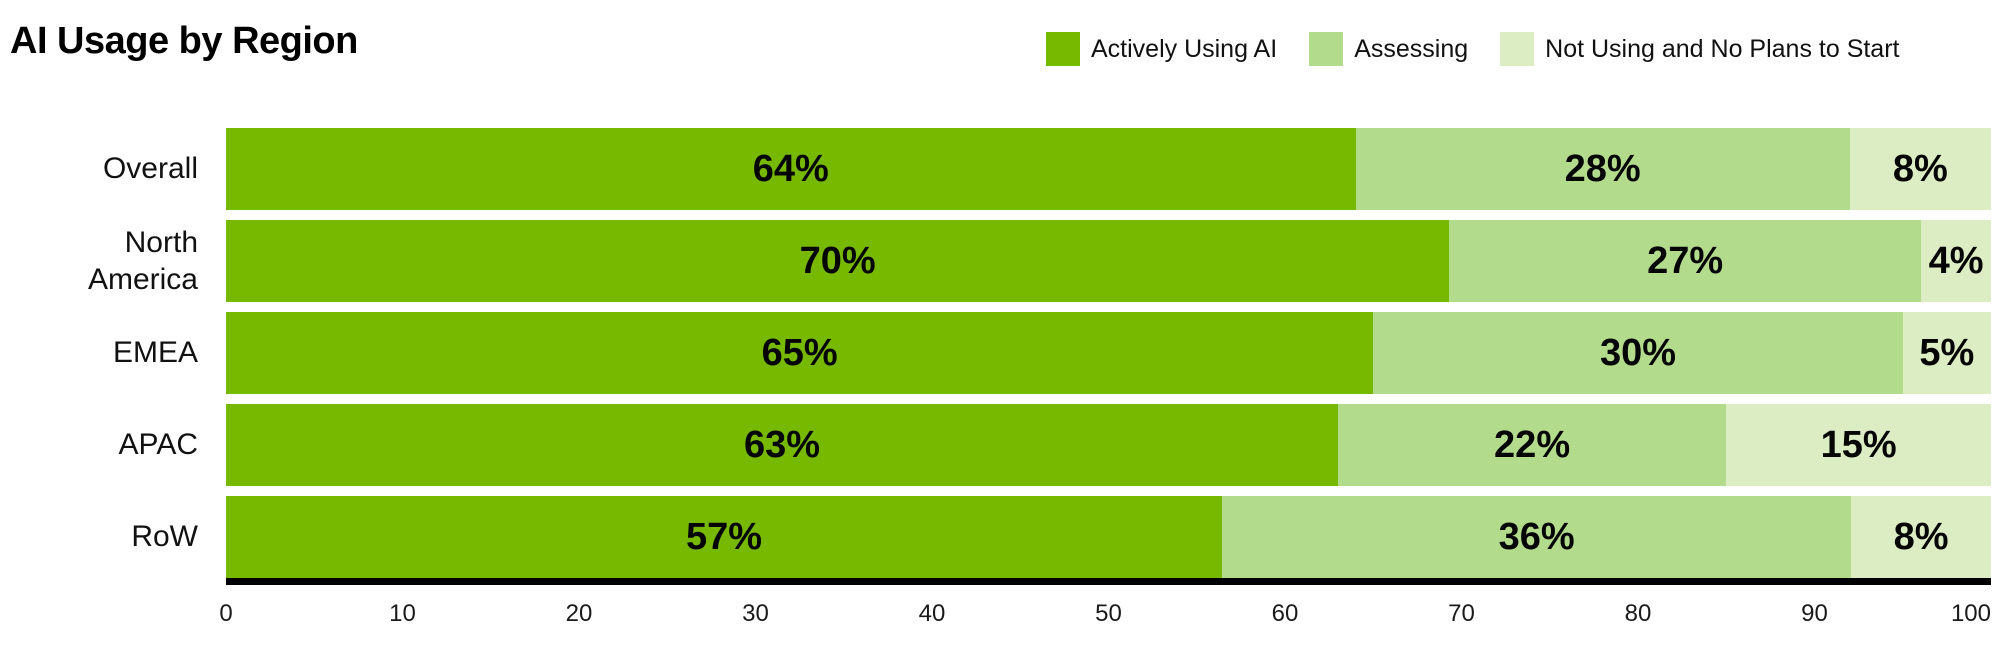 The width and height of the screenshot is (1999, 655). I want to click on bar-row: APAC 63% 22% 15%, so click(999, 445).